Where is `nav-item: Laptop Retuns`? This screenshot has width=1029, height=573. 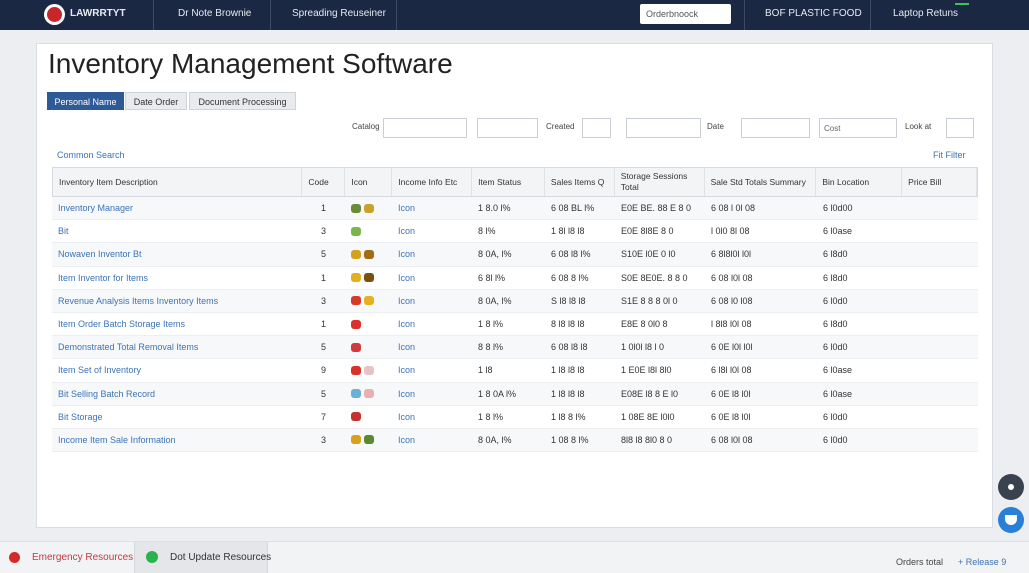 nav-item: Laptop Retuns is located at coordinates (926, 13).